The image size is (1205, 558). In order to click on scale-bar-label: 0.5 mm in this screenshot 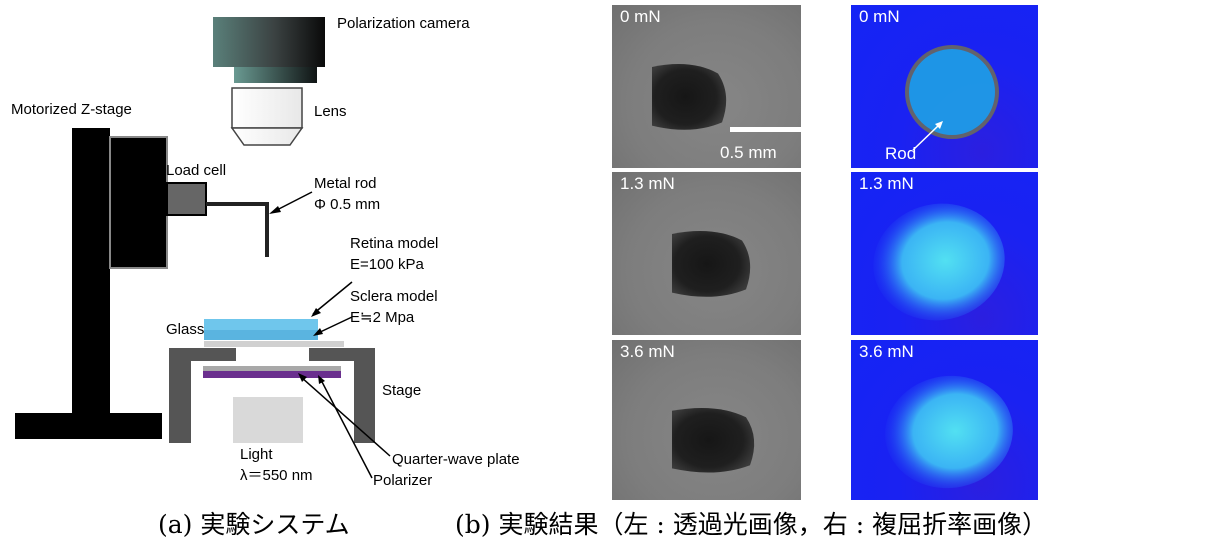, I will do `click(748, 152)`.